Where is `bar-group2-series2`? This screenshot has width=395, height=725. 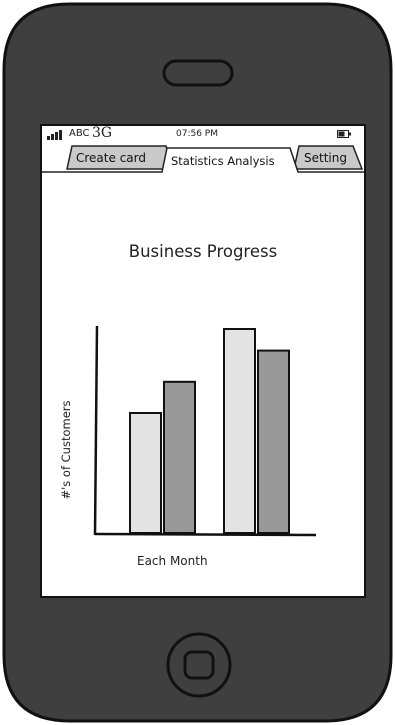
bar-group2-series2 is located at coordinates (273, 441).